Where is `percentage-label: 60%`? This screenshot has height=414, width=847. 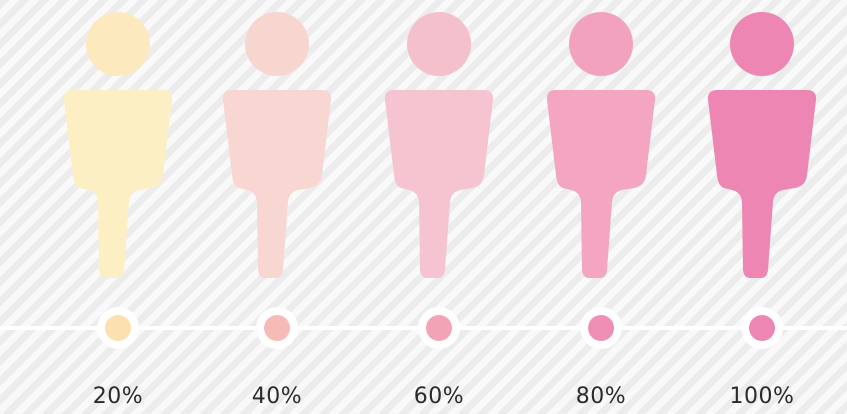 percentage-label: 60% is located at coordinates (439, 396).